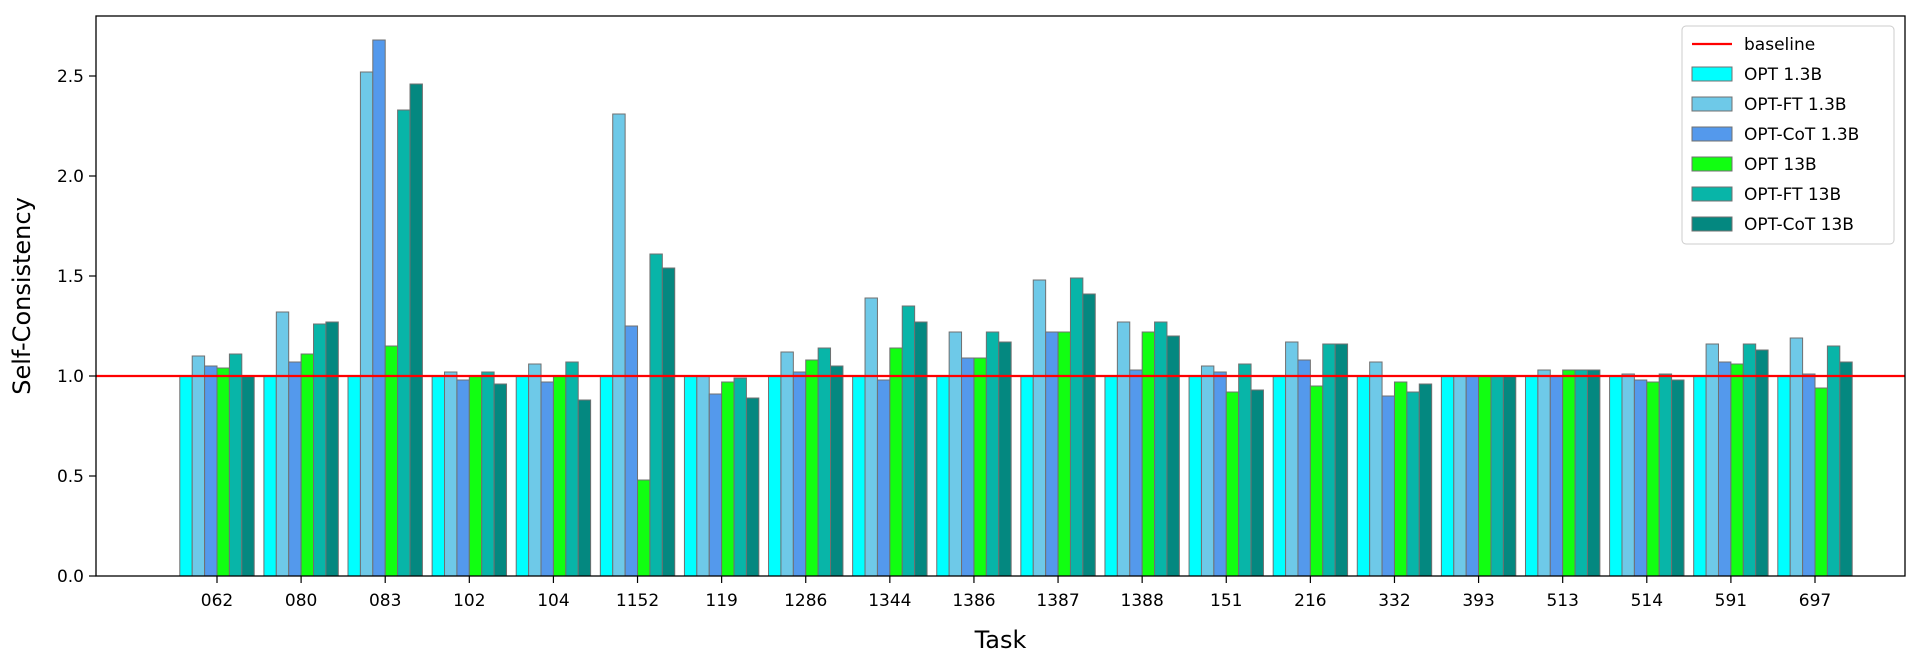 The width and height of the screenshot is (1920, 660). What do you see at coordinates (889, 601) in the screenshot?
I see `x-tick-label: 1344` at bounding box center [889, 601].